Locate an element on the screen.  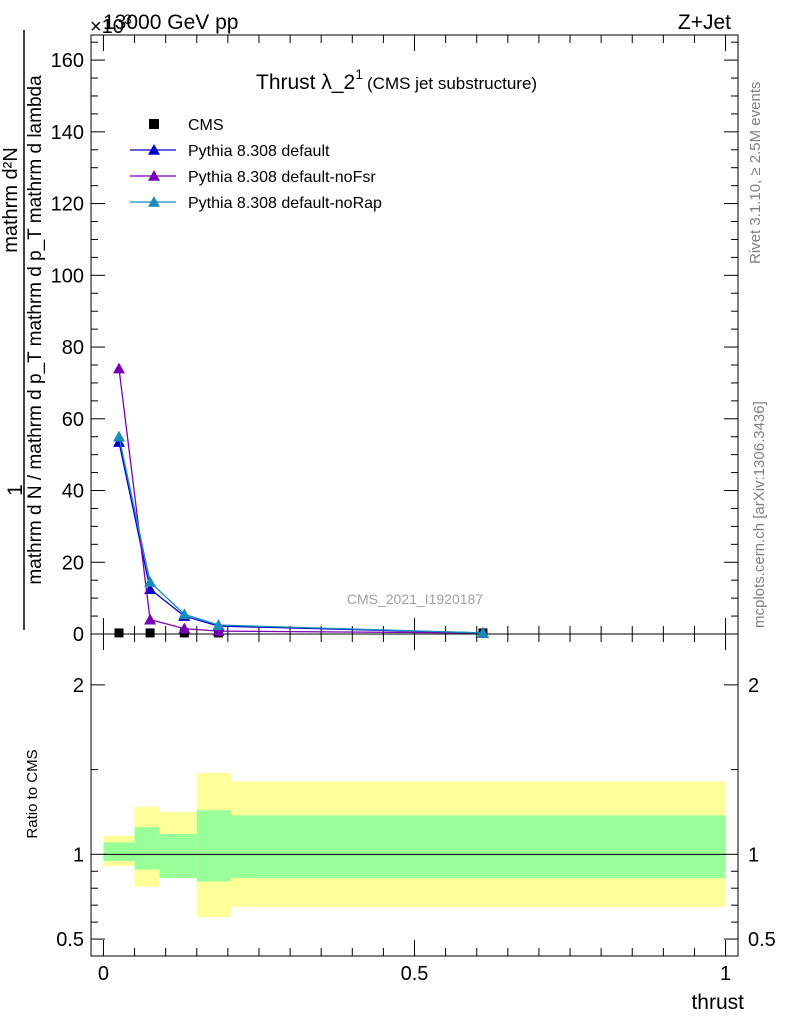
ratio-y-tick-label-right-2: 2 is located at coordinates (753, 686).